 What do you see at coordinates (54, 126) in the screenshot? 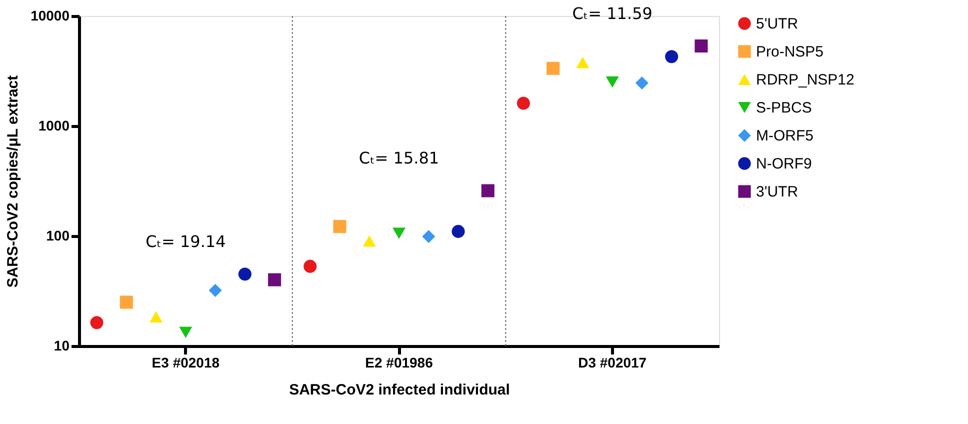
I see `y-tick-label: 1000` at bounding box center [54, 126].